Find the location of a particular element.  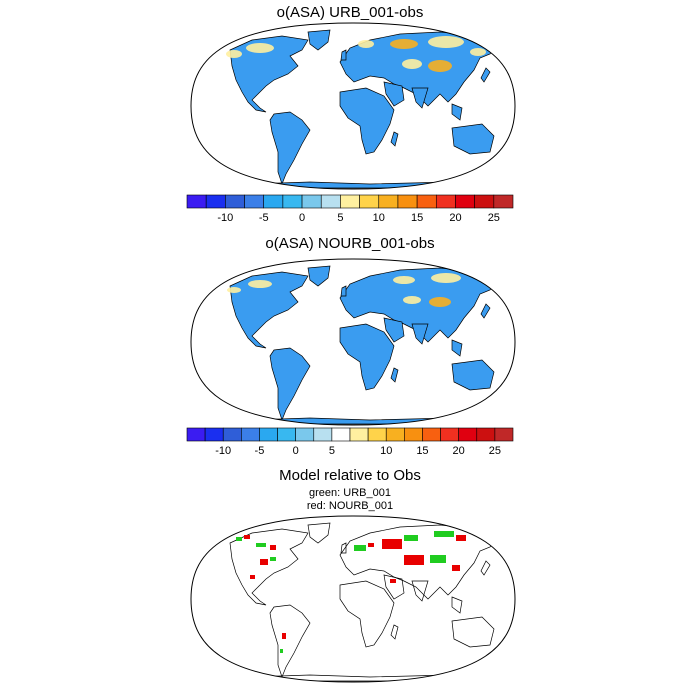

patch-central-asia-red is located at coordinates (414, 560).